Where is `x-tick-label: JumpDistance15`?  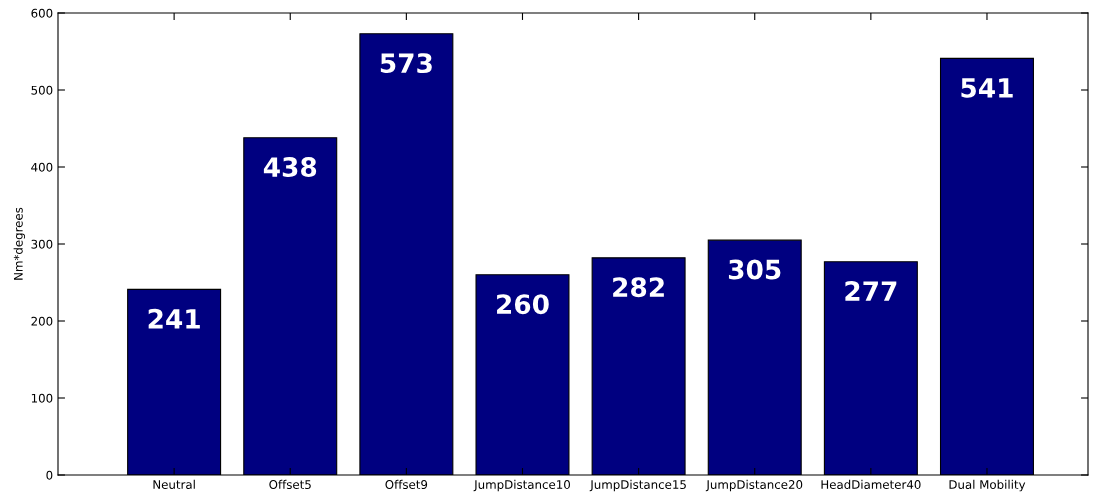
x-tick-label: JumpDistance15 is located at coordinates (637, 485).